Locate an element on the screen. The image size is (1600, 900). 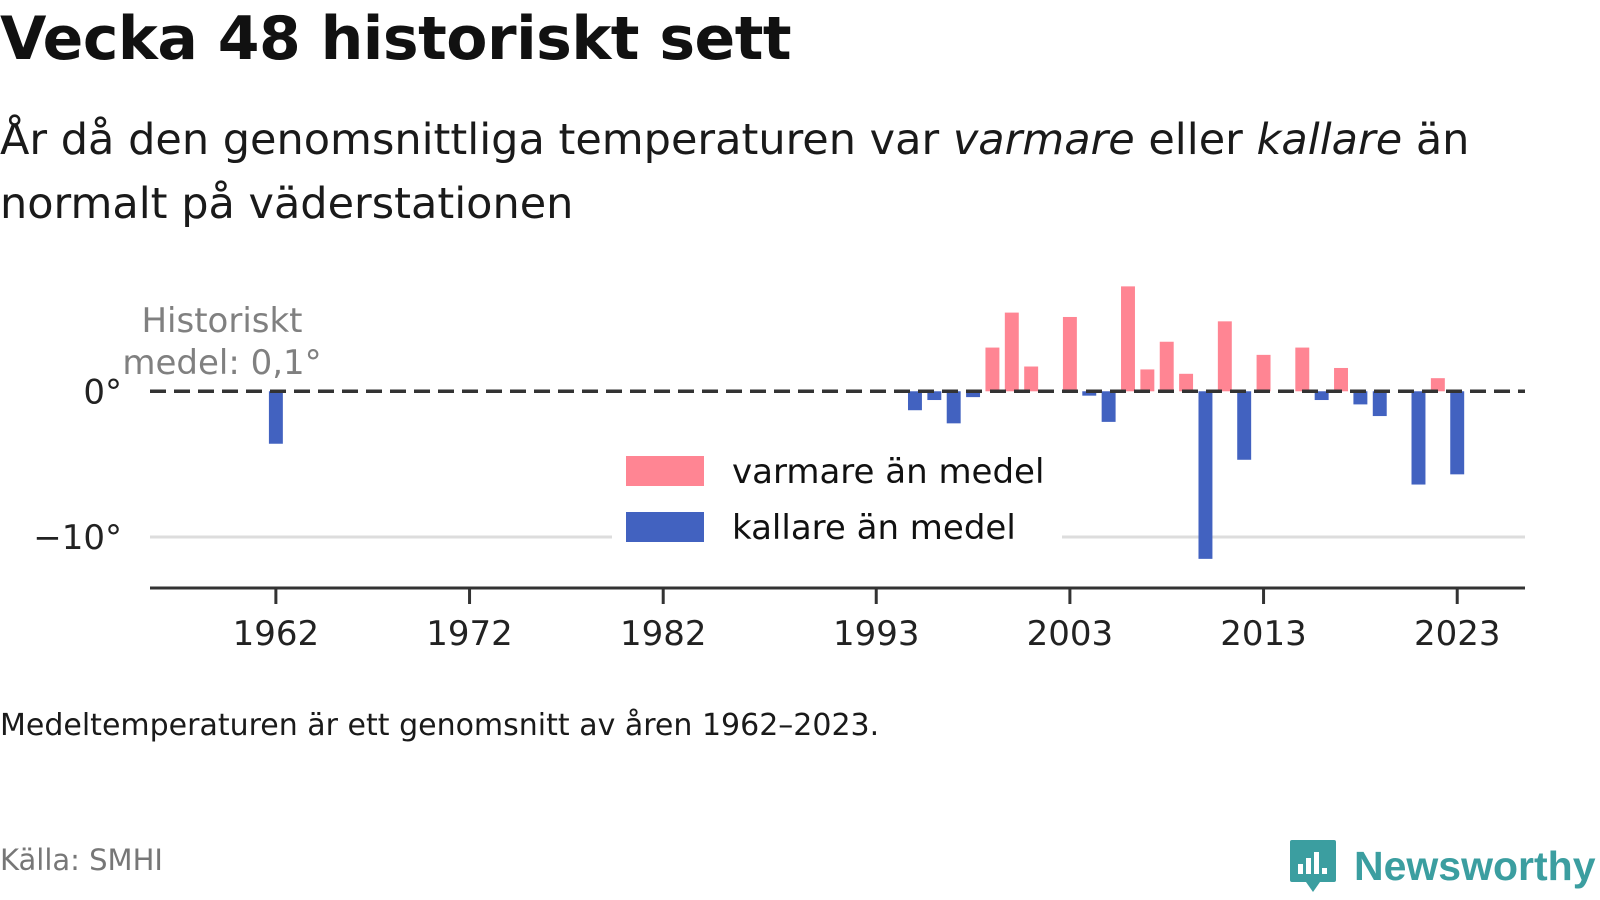
brand-logo: Newsworthy is located at coordinates (1442, 866).